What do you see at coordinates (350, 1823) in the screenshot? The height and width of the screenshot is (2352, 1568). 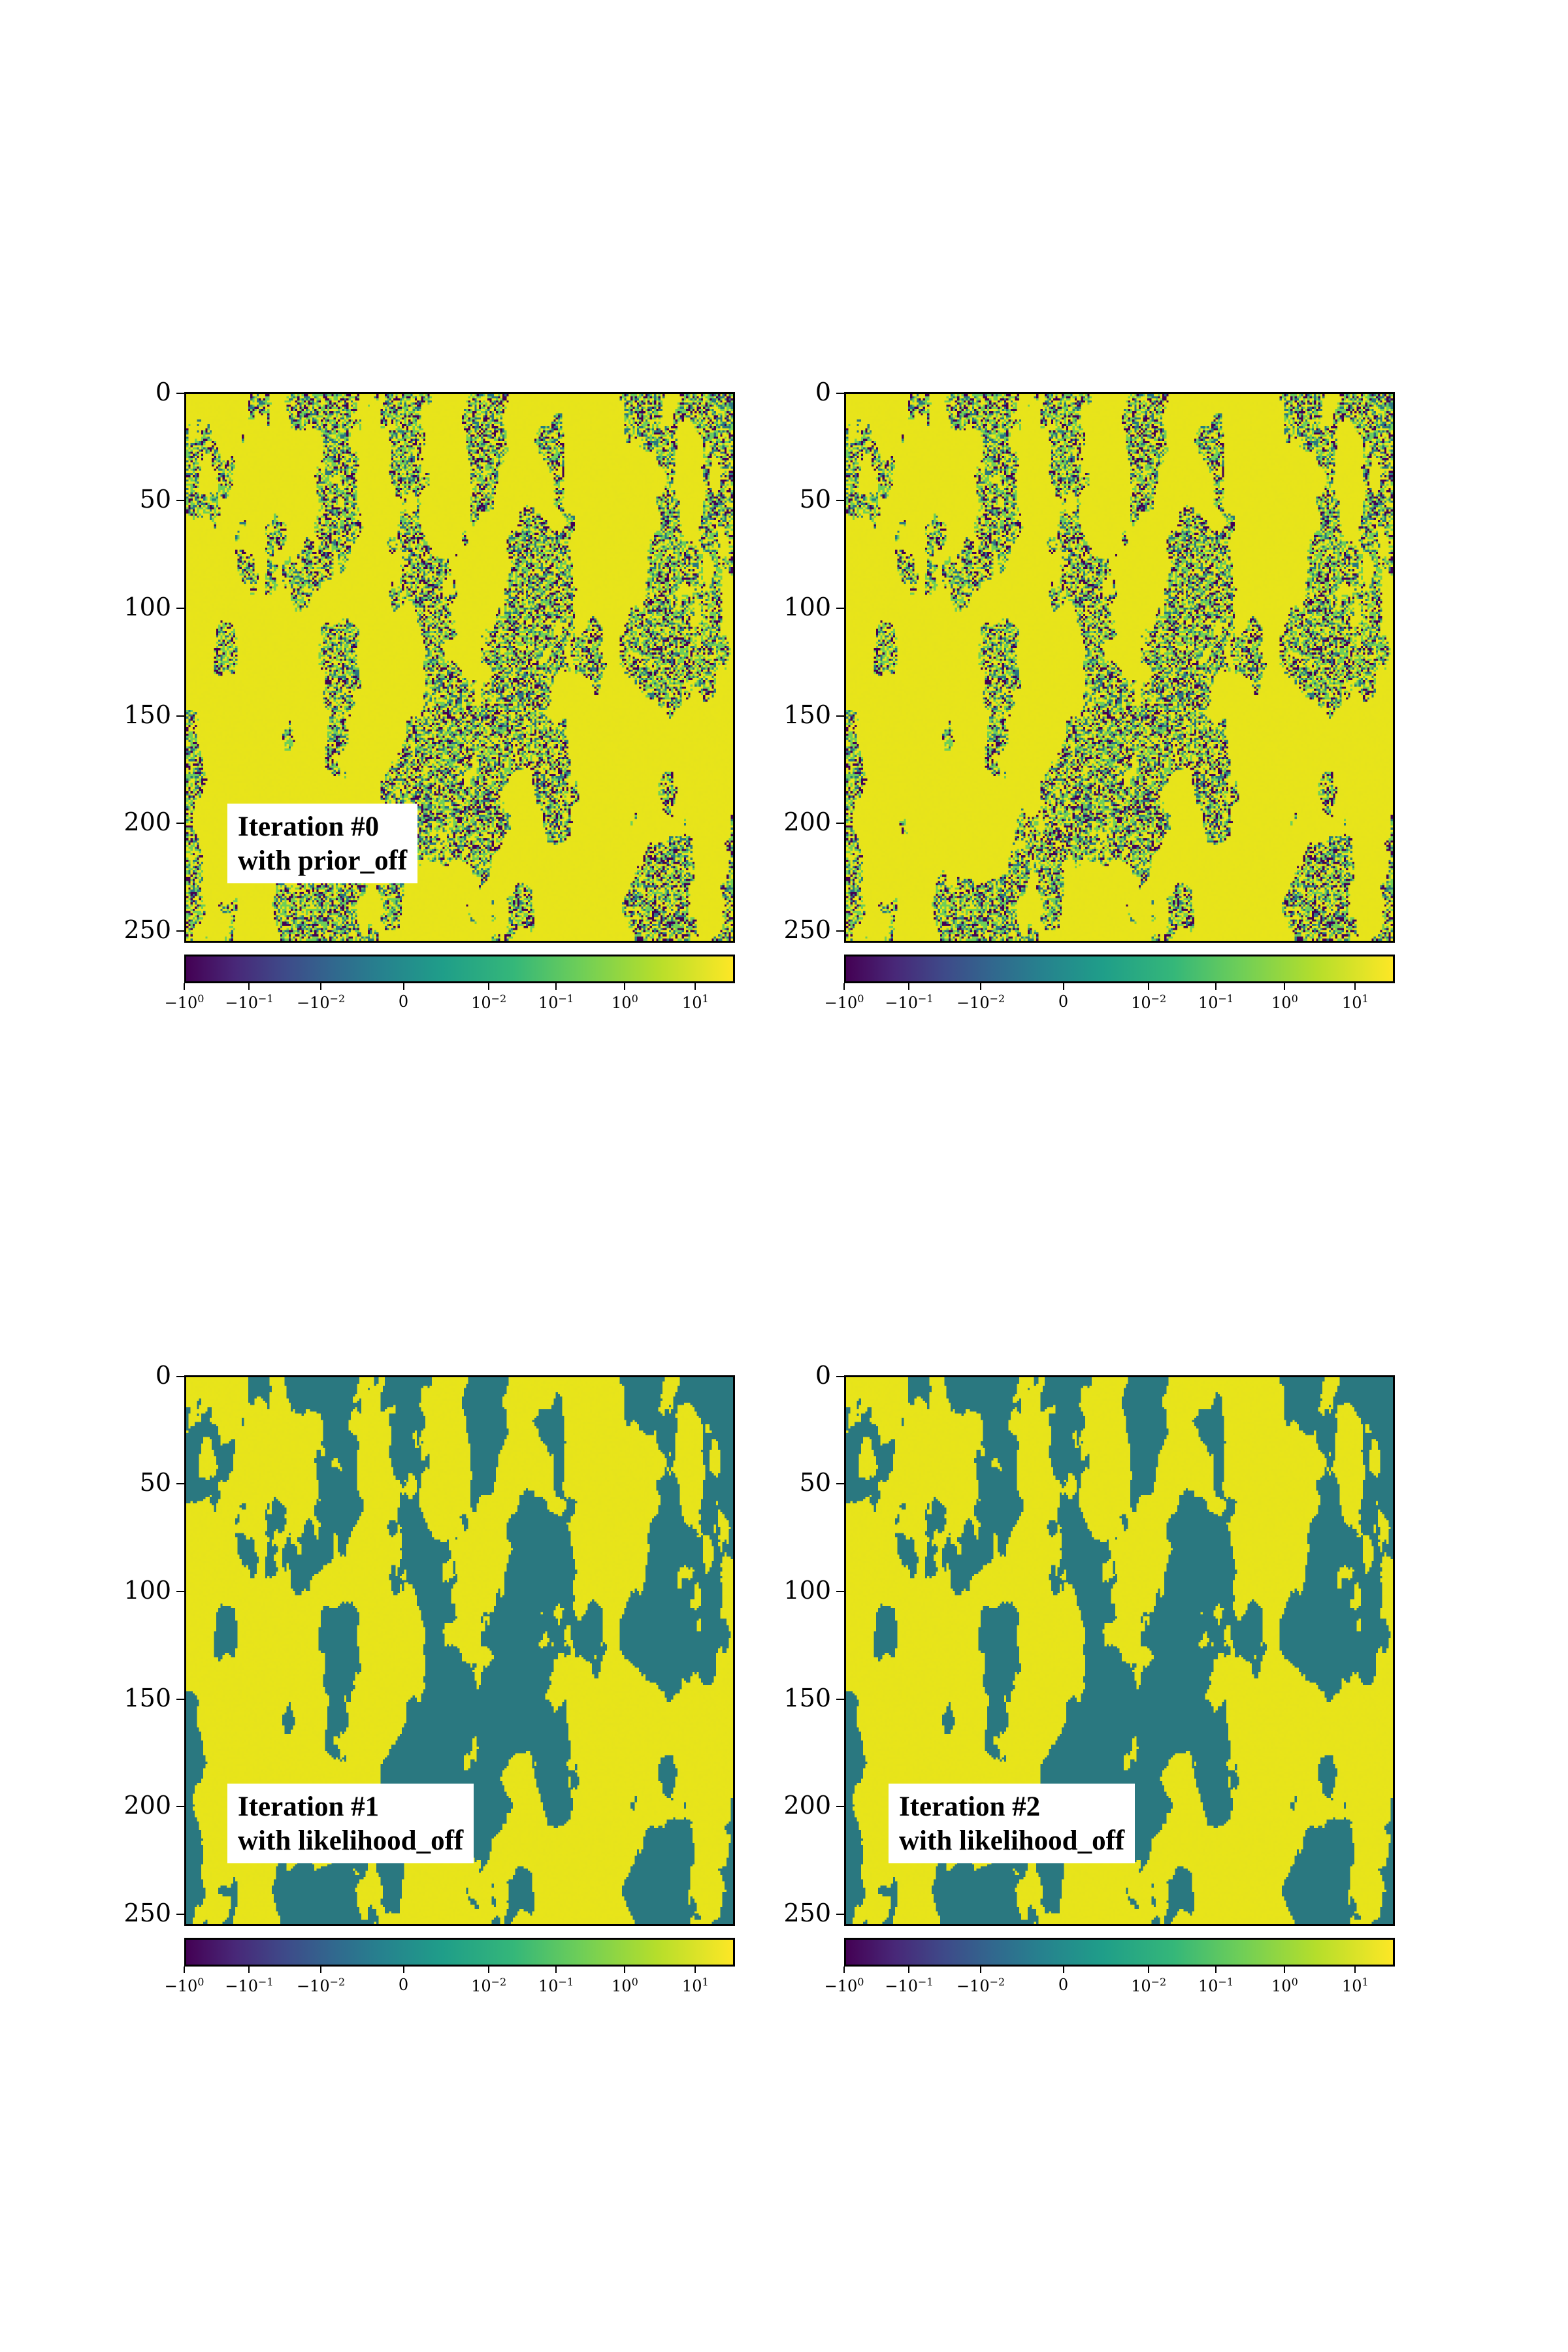 I see `panel-title-box: Iteration #1 with likelihood_off` at bounding box center [350, 1823].